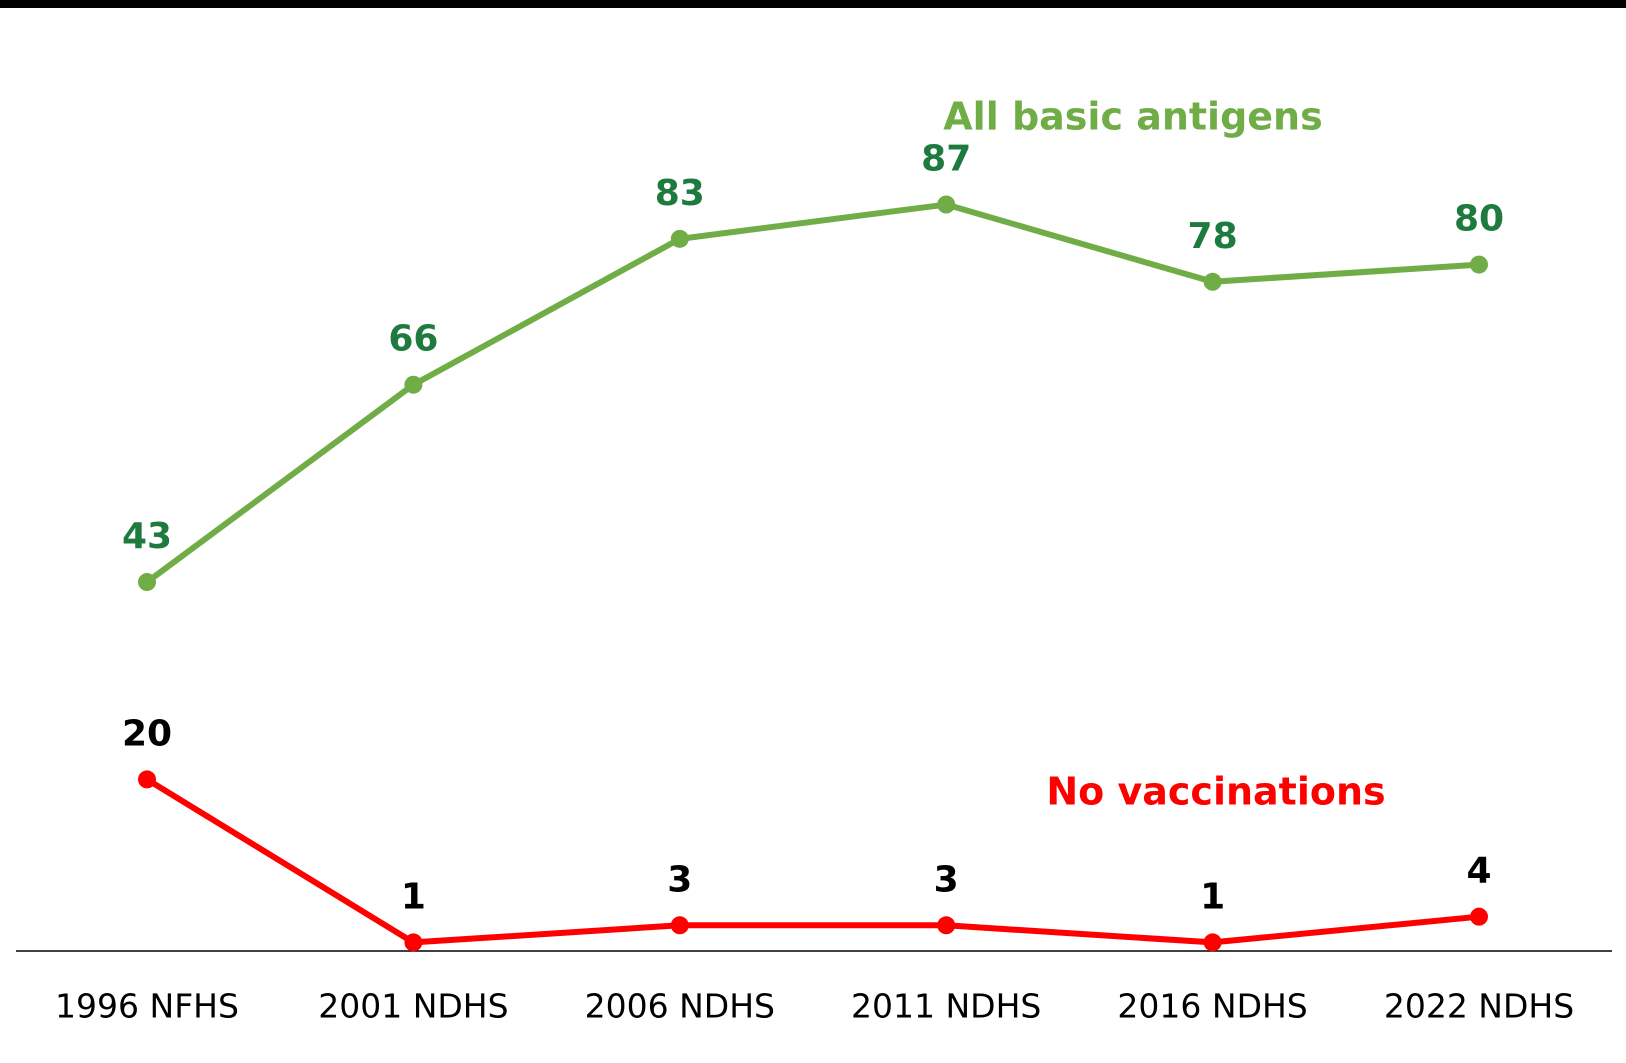 This screenshot has width=1626, height=1063. Describe the element at coordinates (812, 861) in the screenshot. I see `series-line` at that location.